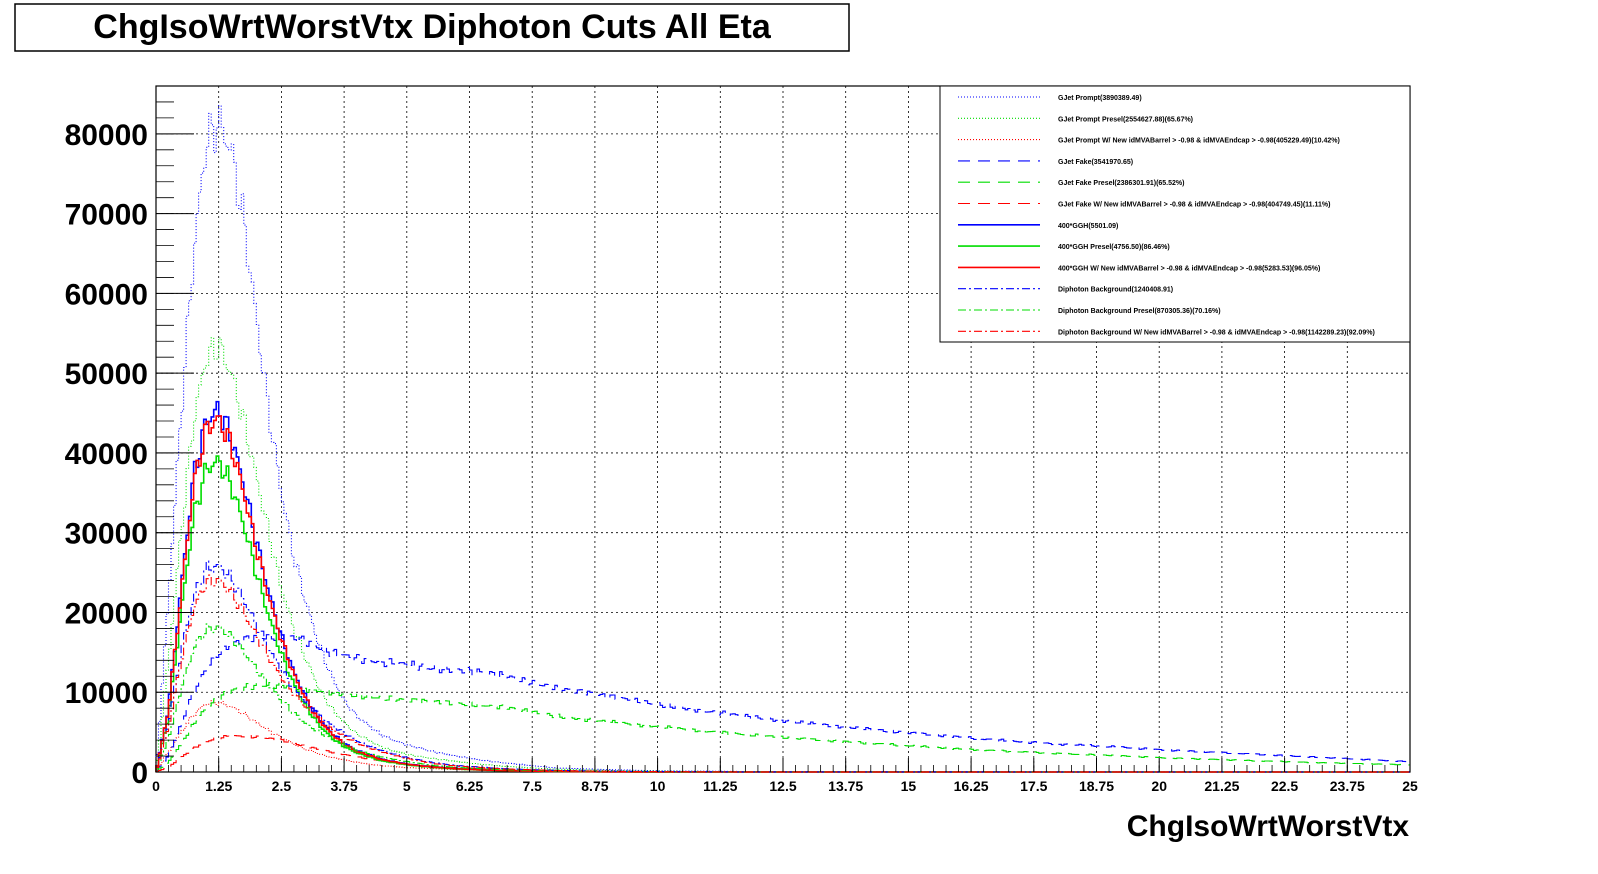  What do you see at coordinates (407, 786) in the screenshot?
I see `x-tick-label: 5` at bounding box center [407, 786].